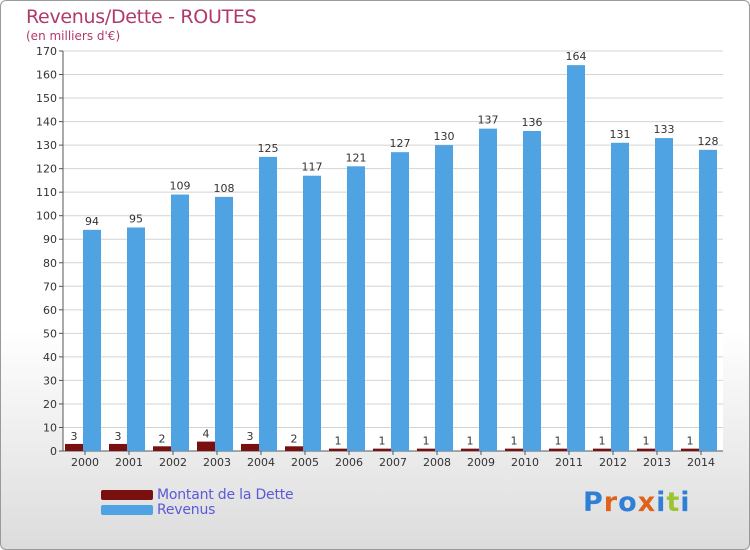  Describe the element at coordinates (349, 462) in the screenshot. I see `x-tick-label: 2006` at that location.